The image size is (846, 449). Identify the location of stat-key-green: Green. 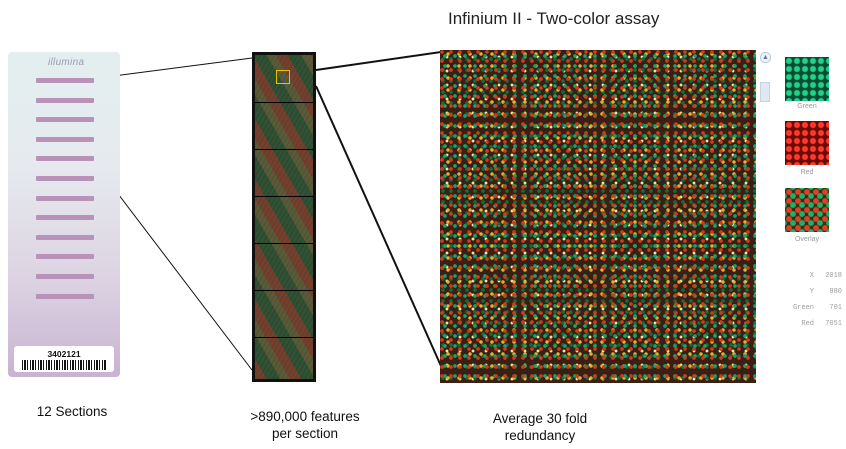
(803, 308).